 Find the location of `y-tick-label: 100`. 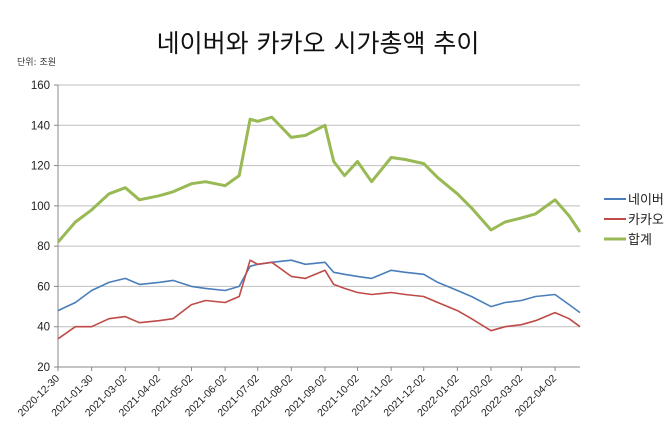

y-tick-label: 100 is located at coordinates (40, 207).